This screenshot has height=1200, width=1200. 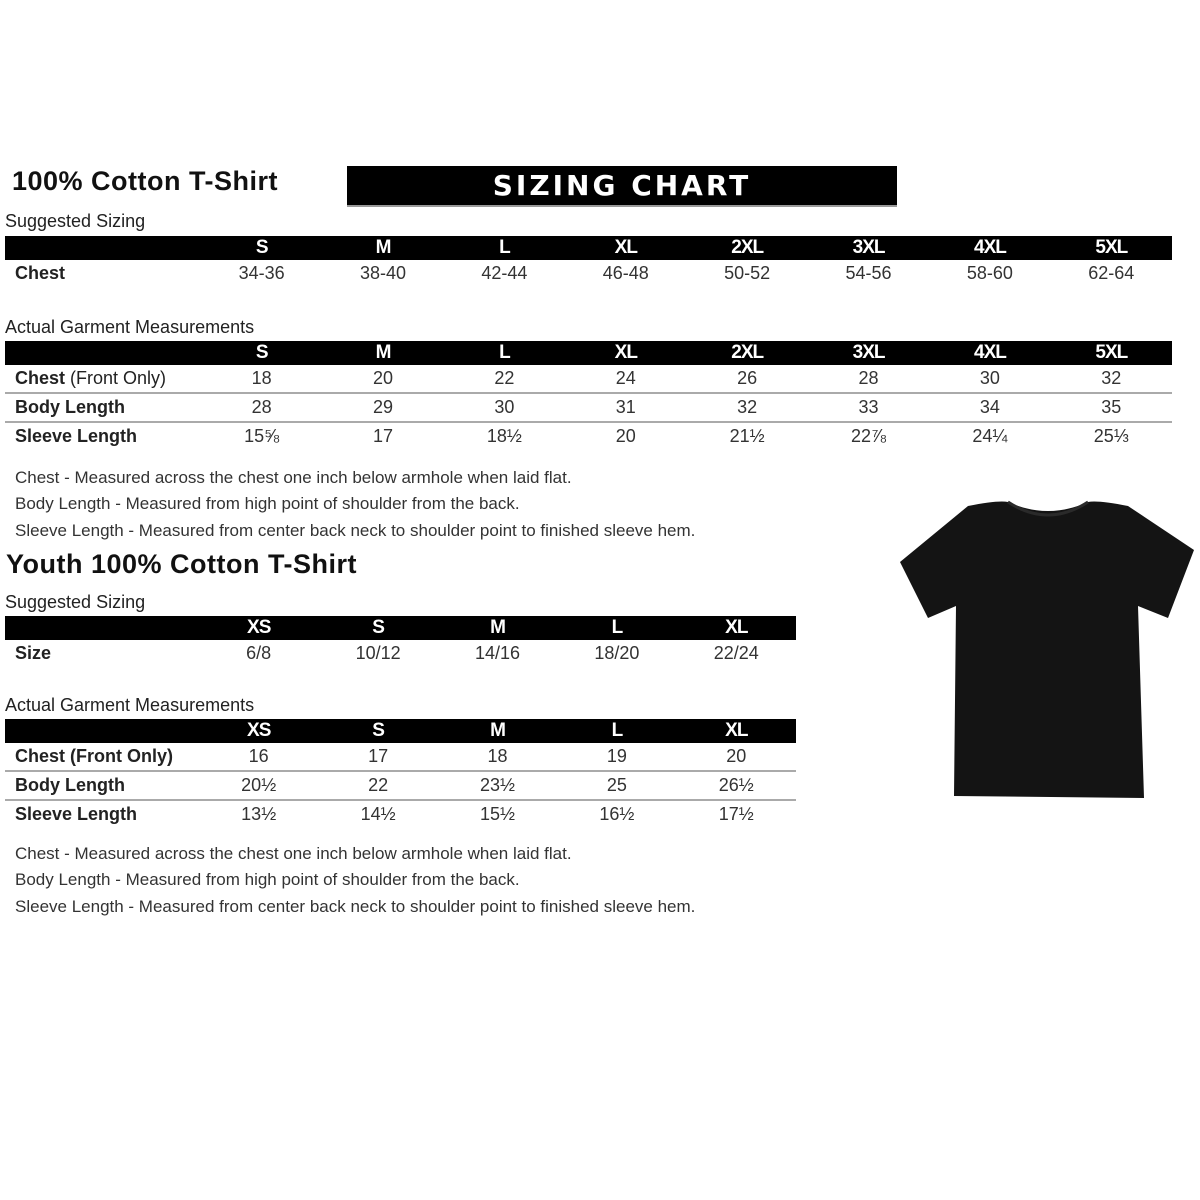 I want to click on size-header-row: S M L XL 2XL 3XL 4XL 5XL, so click(x=588, y=248).